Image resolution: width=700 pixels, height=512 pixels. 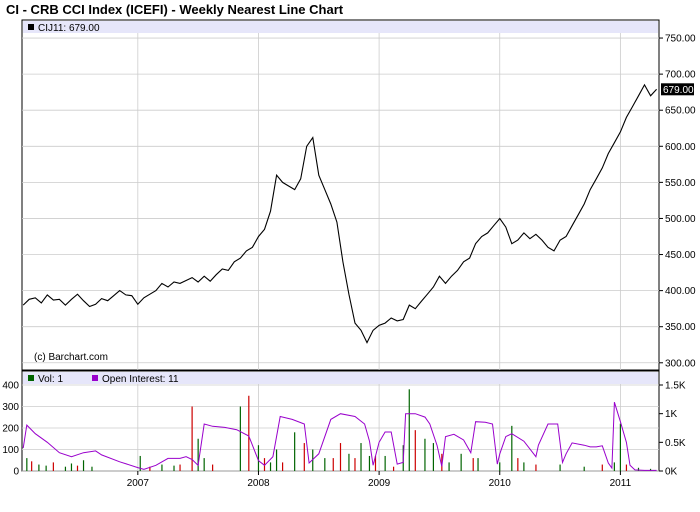 I want to click on volume-right-tick-label: 1.5K, so click(x=675, y=386).